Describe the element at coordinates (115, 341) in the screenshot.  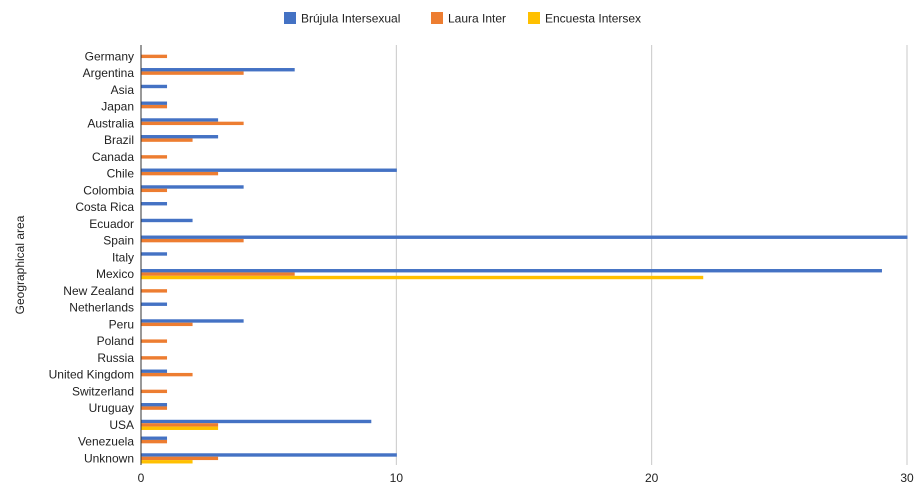
I see `y-tick-label: Poland` at that location.